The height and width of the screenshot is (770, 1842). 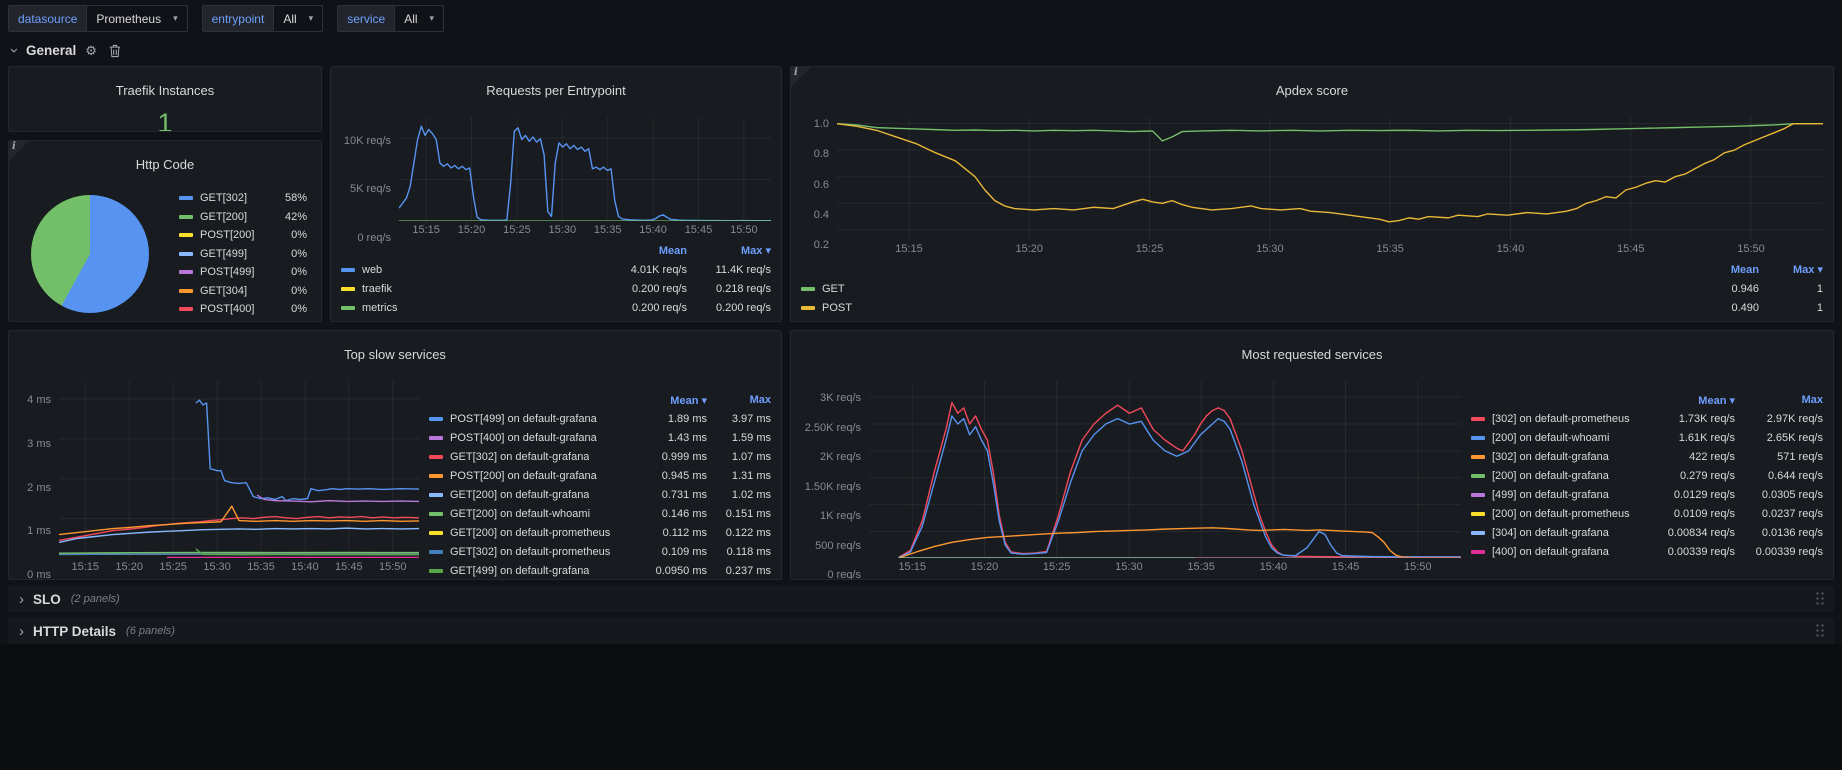 What do you see at coordinates (243, 254) in the screenshot?
I see `pie-legend-item: GET[499] 0%` at bounding box center [243, 254].